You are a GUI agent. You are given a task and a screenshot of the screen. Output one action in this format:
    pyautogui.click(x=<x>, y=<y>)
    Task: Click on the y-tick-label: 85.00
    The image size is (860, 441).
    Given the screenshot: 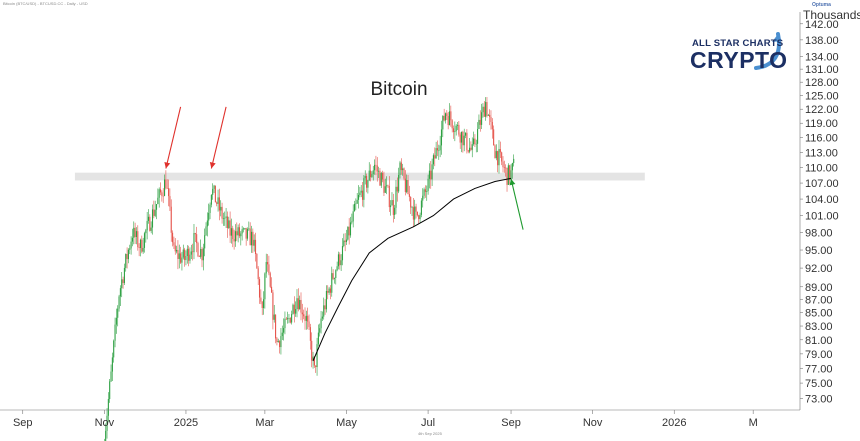 What is the action you would take?
    pyautogui.click(x=819, y=314)
    